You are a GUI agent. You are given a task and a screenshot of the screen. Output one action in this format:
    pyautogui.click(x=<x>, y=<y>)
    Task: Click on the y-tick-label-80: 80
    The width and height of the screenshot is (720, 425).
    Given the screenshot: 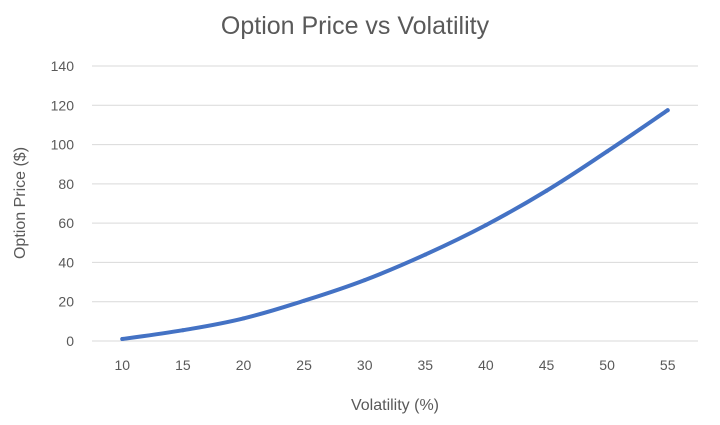 What is the action you would take?
    pyautogui.click(x=66, y=184)
    